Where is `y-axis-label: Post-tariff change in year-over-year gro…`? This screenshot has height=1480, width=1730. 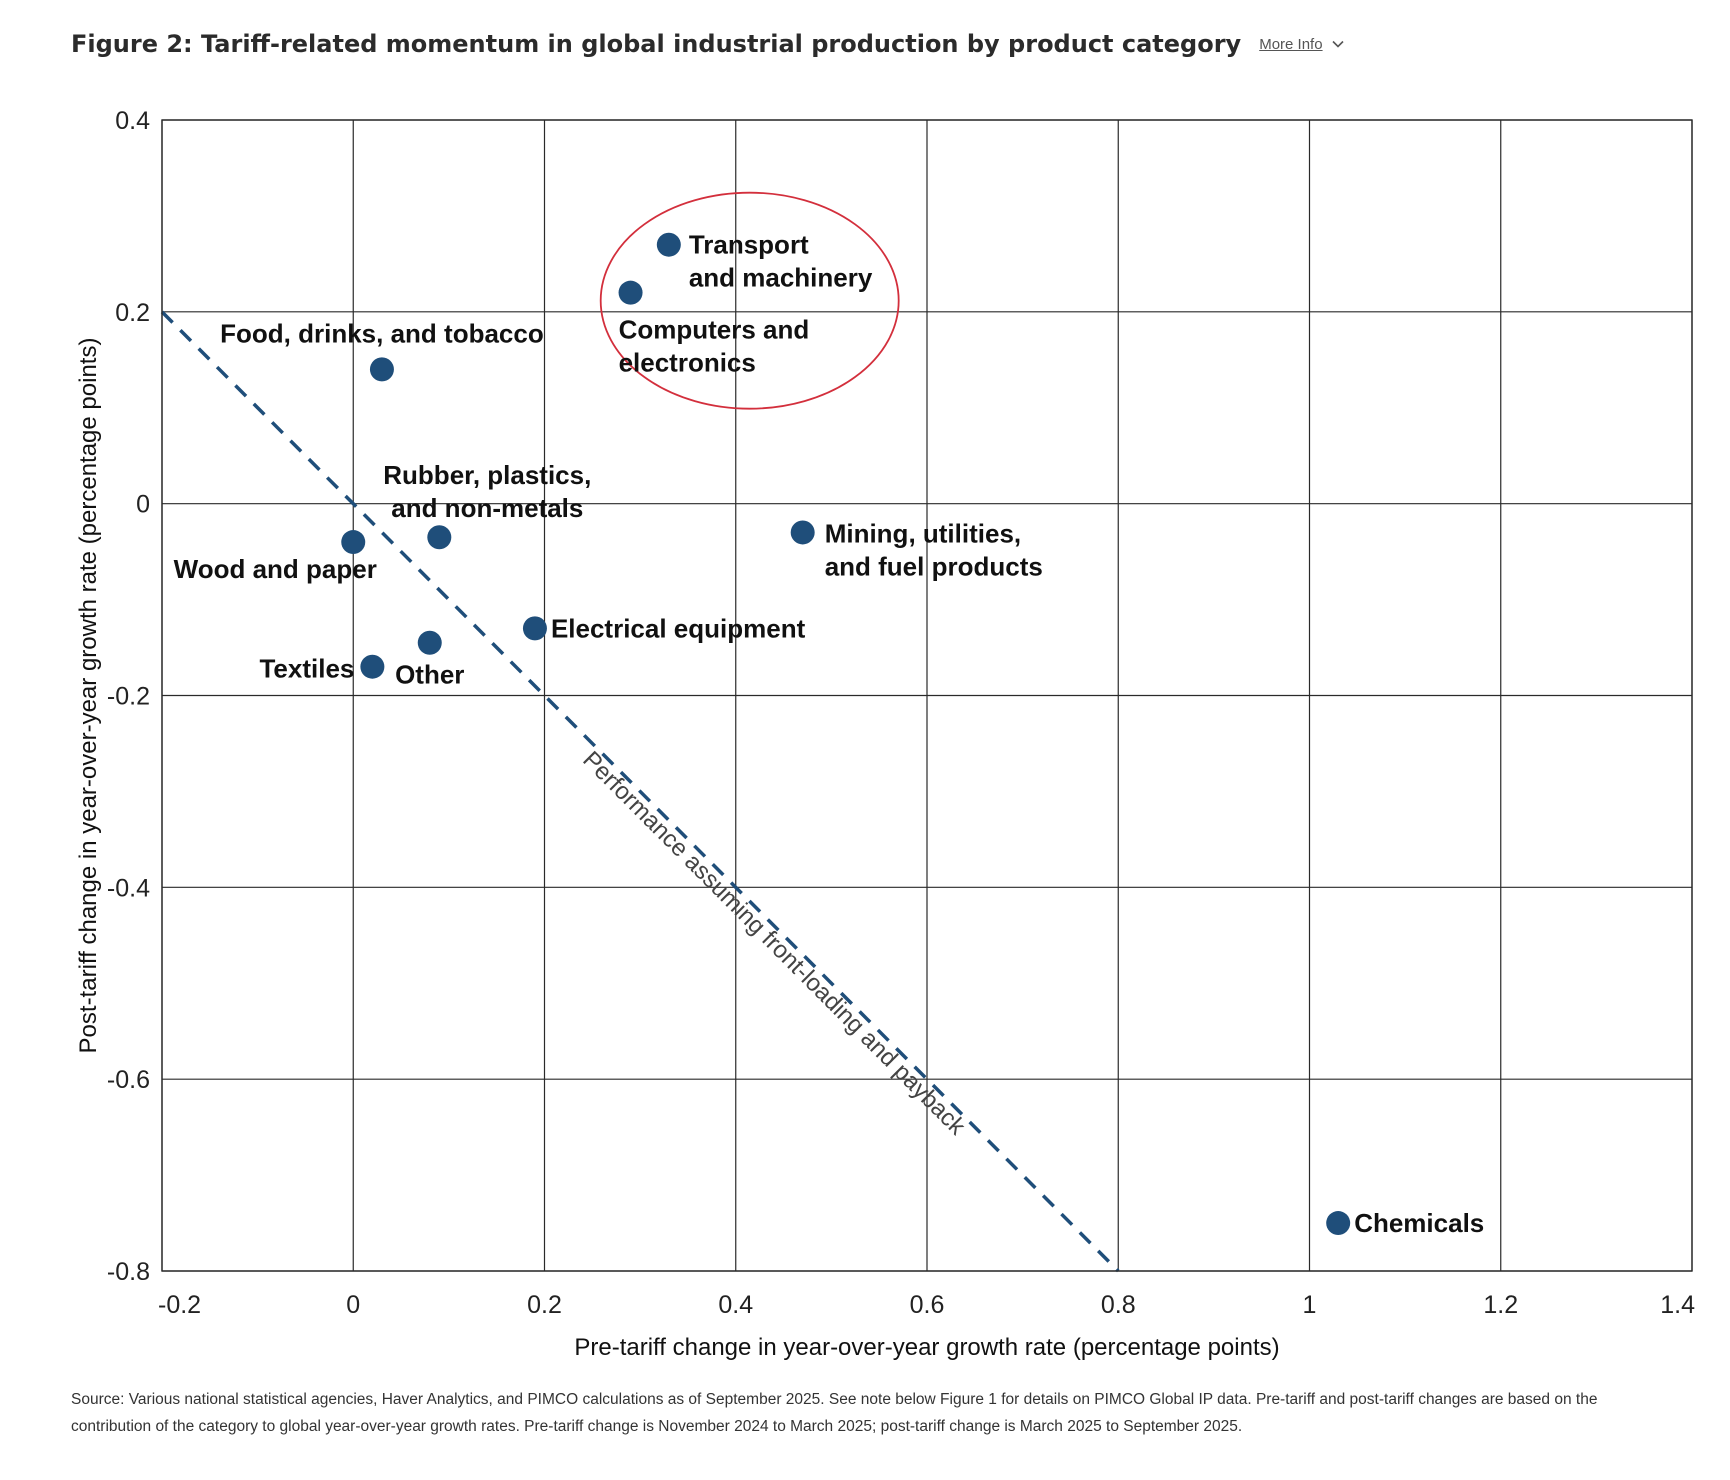
y-axis-label: Post-tariff change in year-over-year gro… is located at coordinates (88, 696).